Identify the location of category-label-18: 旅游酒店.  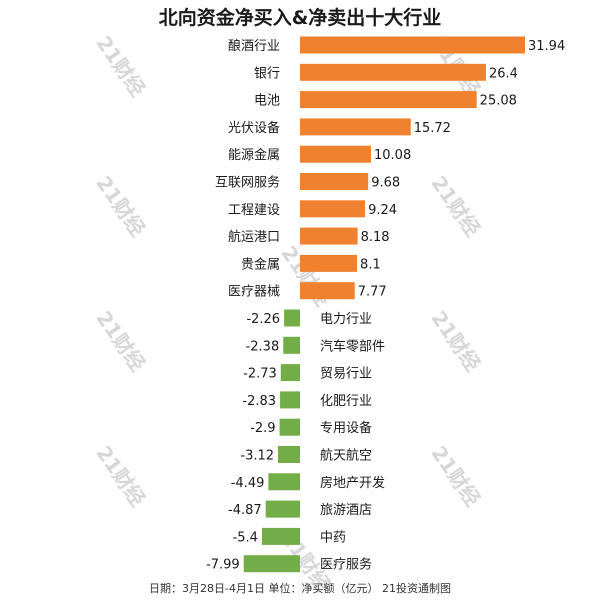
(346, 510).